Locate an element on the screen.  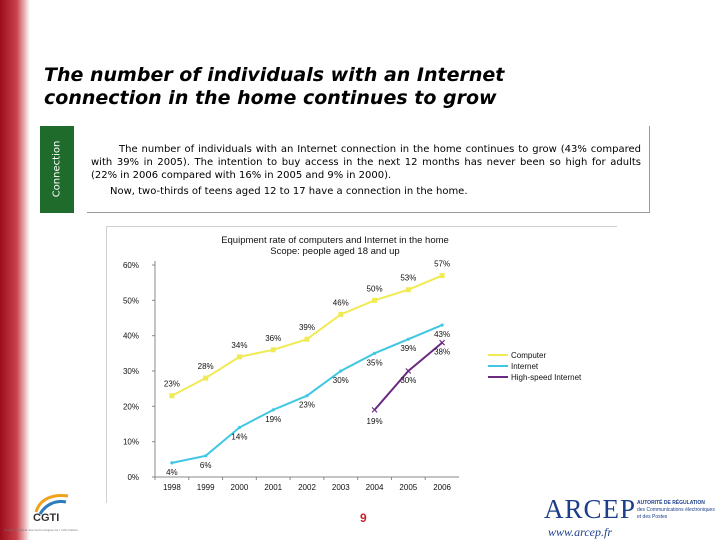
x-tick-label: 2004 is located at coordinates (375, 487).